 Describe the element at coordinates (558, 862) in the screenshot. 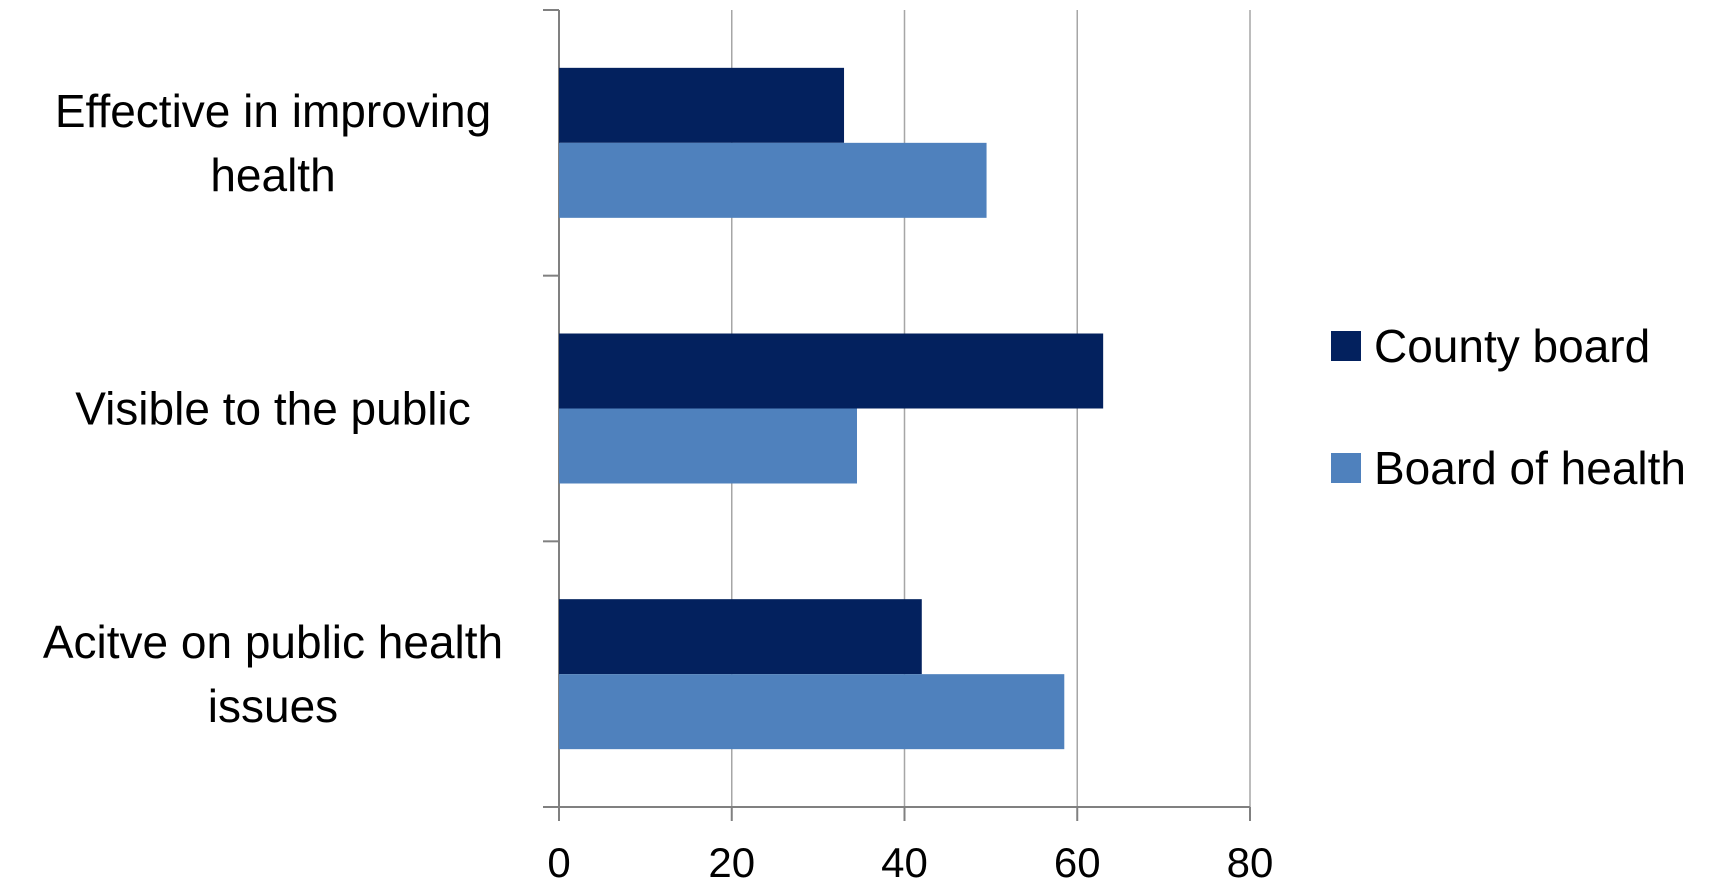

I see `x-tick-label: 0` at that location.